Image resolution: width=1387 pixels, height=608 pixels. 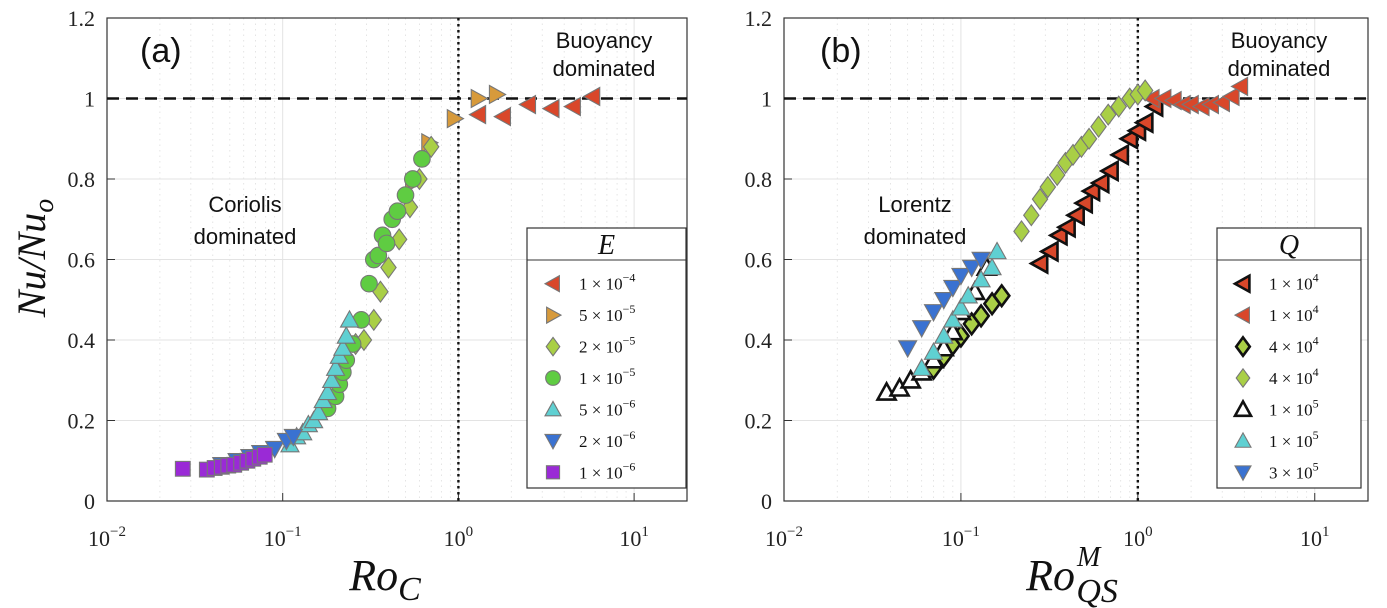 What do you see at coordinates (914, 204) in the screenshot?
I see `annotation-left-line1: Lorentz` at bounding box center [914, 204].